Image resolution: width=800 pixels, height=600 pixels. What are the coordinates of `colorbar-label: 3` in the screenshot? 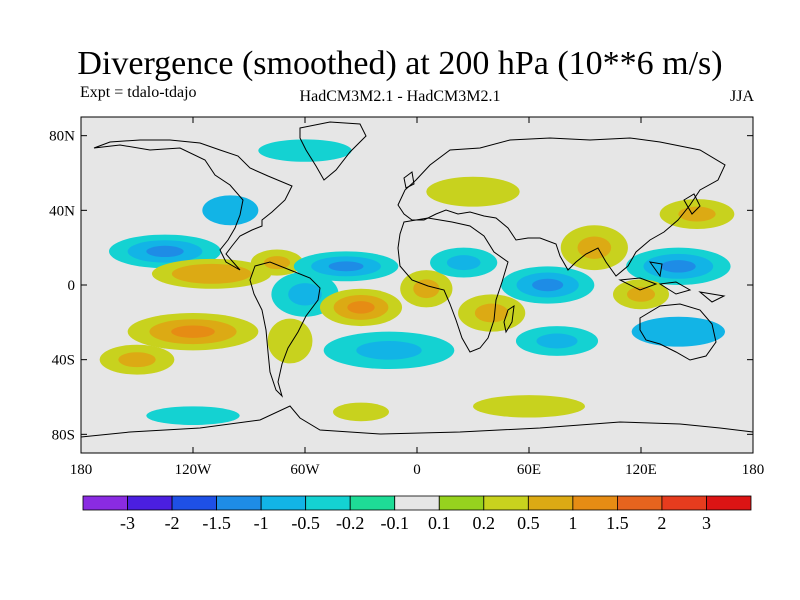 It's located at (706, 523).